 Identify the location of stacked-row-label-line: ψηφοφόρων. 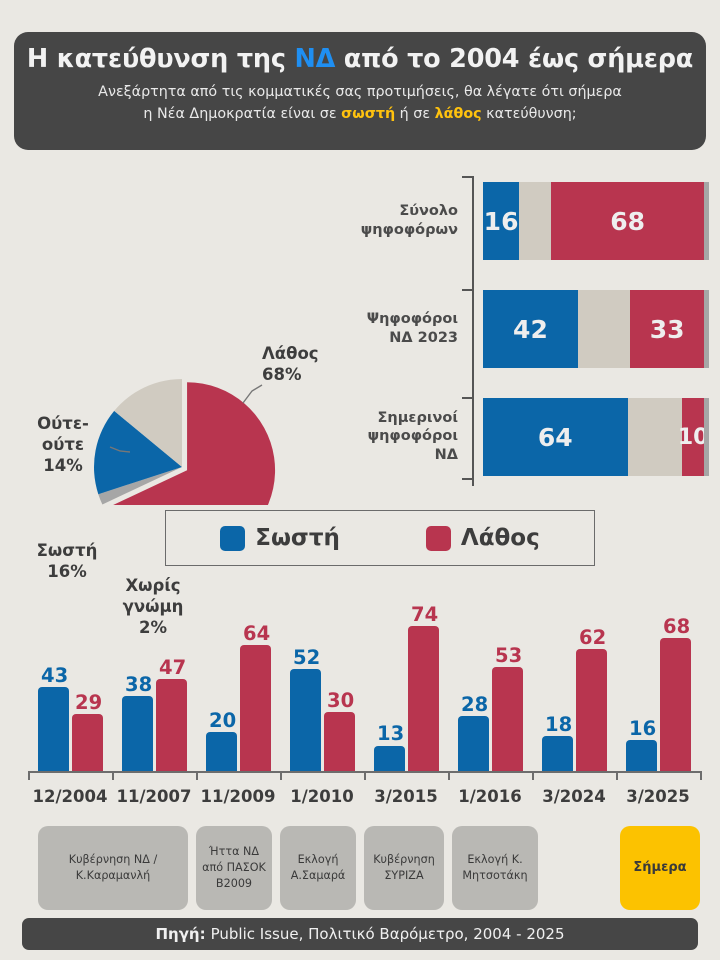
(409, 229).